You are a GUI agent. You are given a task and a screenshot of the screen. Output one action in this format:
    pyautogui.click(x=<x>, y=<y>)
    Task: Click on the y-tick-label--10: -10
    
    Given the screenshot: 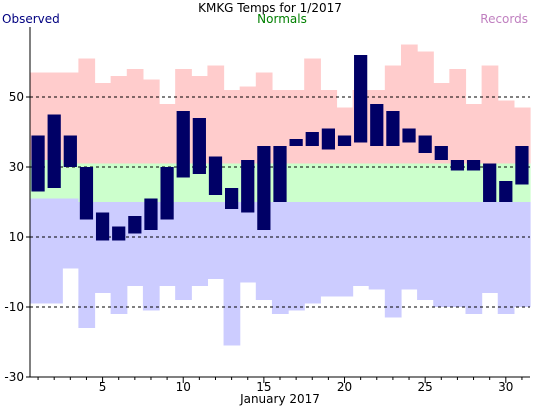 What is the action you would take?
    pyautogui.click(x=14, y=307)
    